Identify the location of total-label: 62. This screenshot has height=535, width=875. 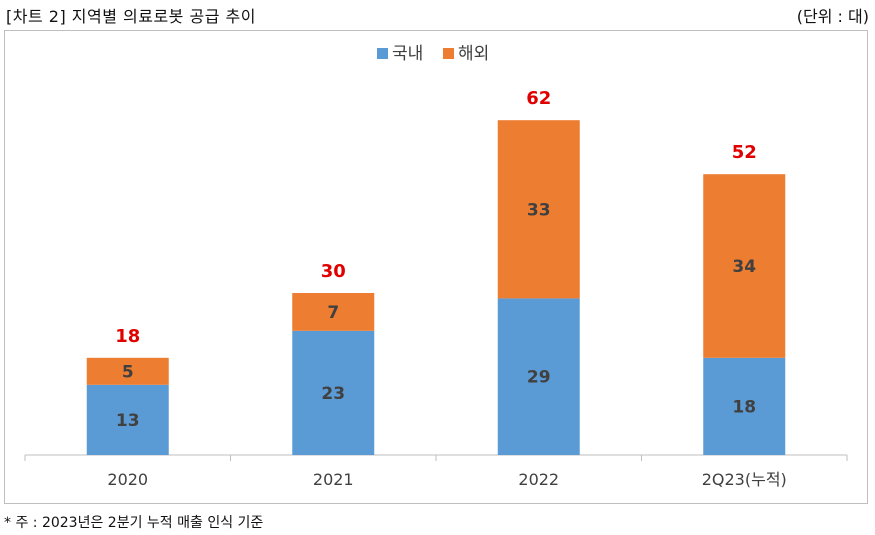
(538, 98).